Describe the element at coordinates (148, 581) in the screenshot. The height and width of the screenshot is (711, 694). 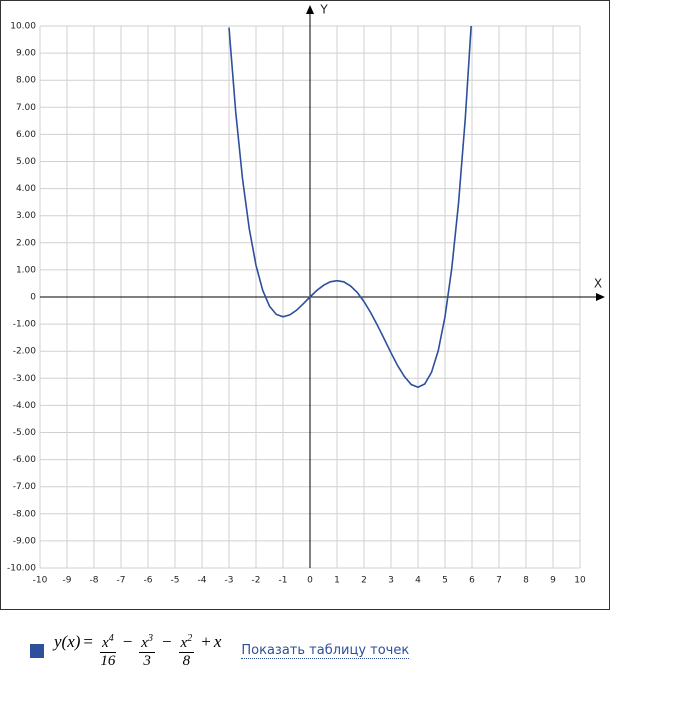
I see `x-tick-label: -6` at that location.